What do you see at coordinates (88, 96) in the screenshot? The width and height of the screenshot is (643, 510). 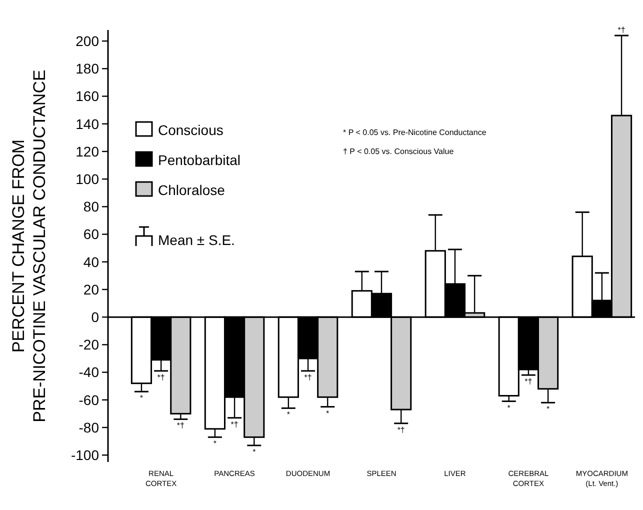 I see `y-tick-label: 160` at bounding box center [88, 96].